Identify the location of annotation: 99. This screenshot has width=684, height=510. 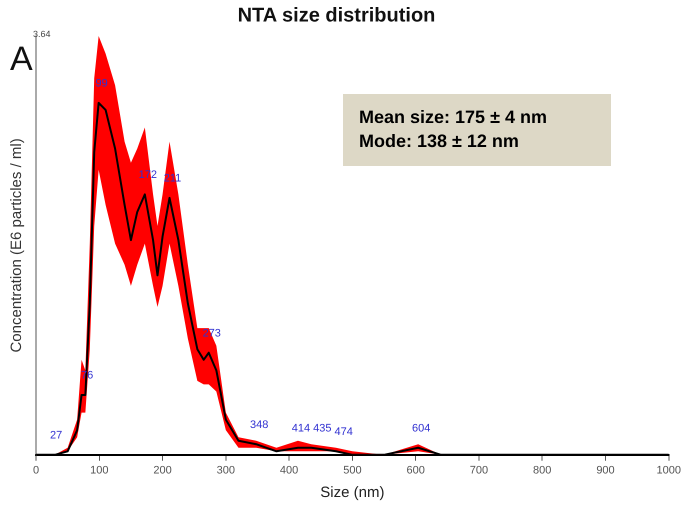
(102, 83).